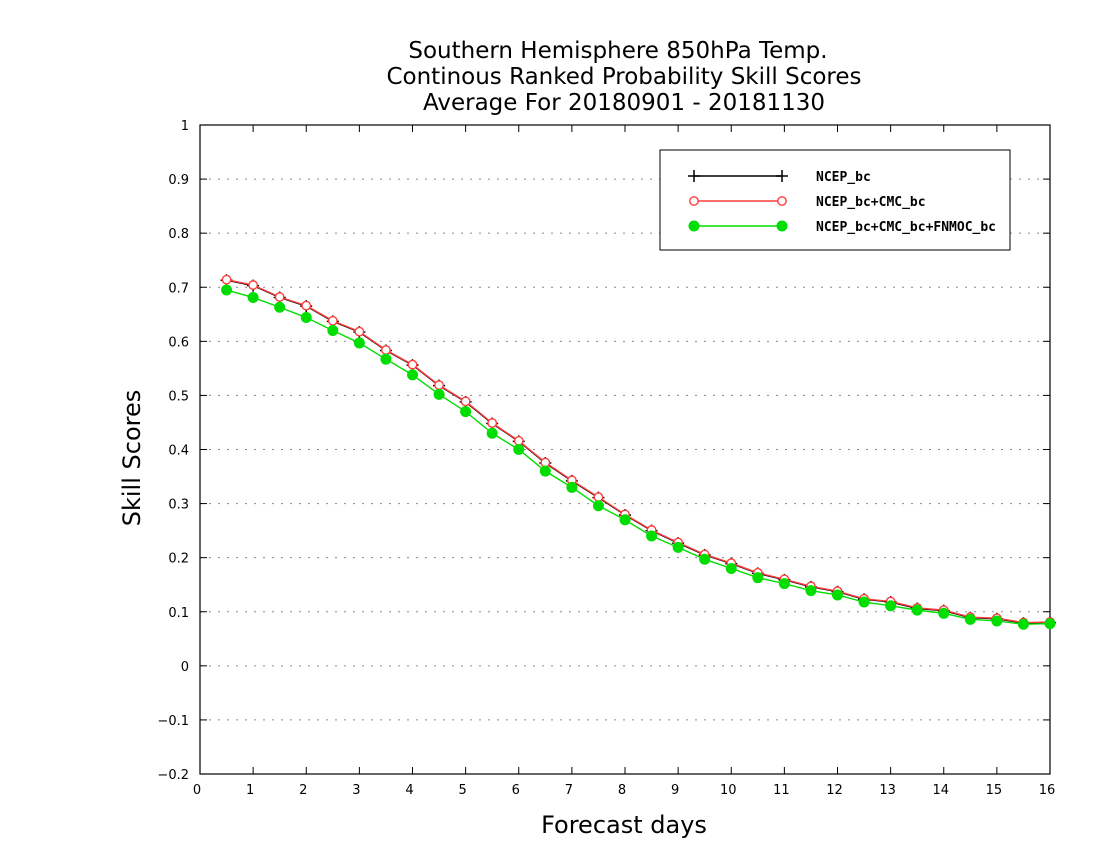 This screenshot has width=1100, height=850. What do you see at coordinates (994, 790) in the screenshot?
I see `x-tick-label: 15` at bounding box center [994, 790].